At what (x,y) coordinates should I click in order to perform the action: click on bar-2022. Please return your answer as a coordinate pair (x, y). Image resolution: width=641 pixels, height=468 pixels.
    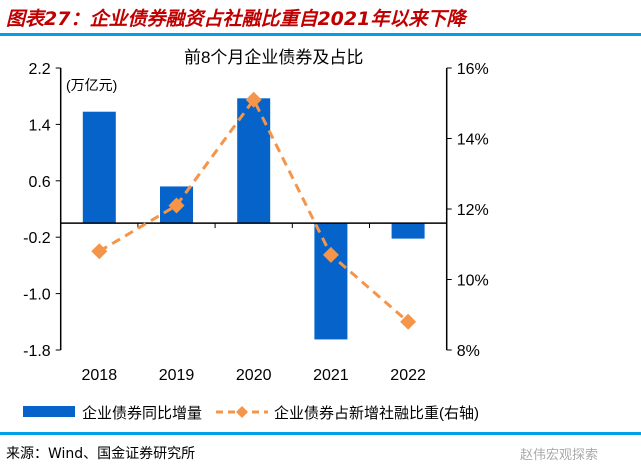
    Looking at the image, I should click on (408, 231).